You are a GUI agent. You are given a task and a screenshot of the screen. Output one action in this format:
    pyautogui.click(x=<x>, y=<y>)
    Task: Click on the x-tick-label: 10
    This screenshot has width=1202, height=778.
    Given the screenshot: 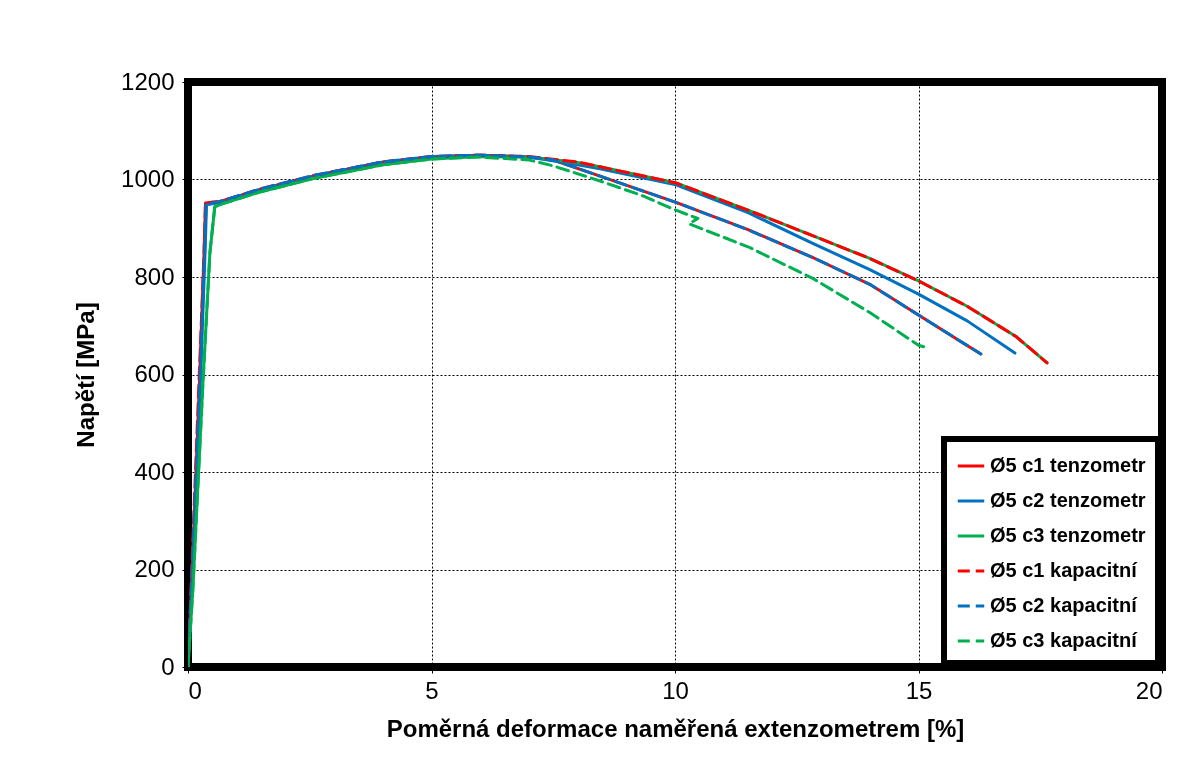 What is the action you would take?
    pyautogui.click(x=675, y=690)
    